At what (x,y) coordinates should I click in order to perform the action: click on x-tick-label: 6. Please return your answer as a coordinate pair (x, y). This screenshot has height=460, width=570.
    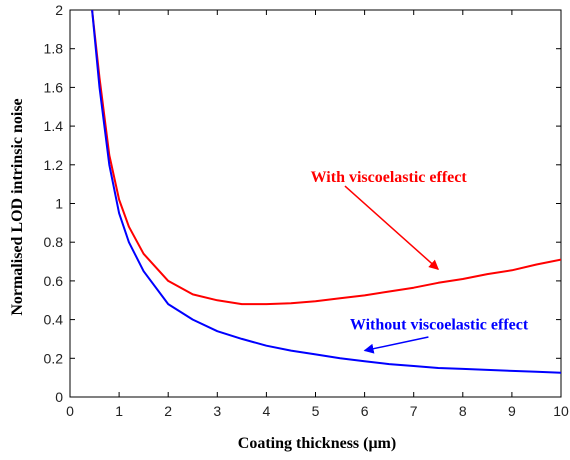
    Looking at the image, I should click on (365, 411).